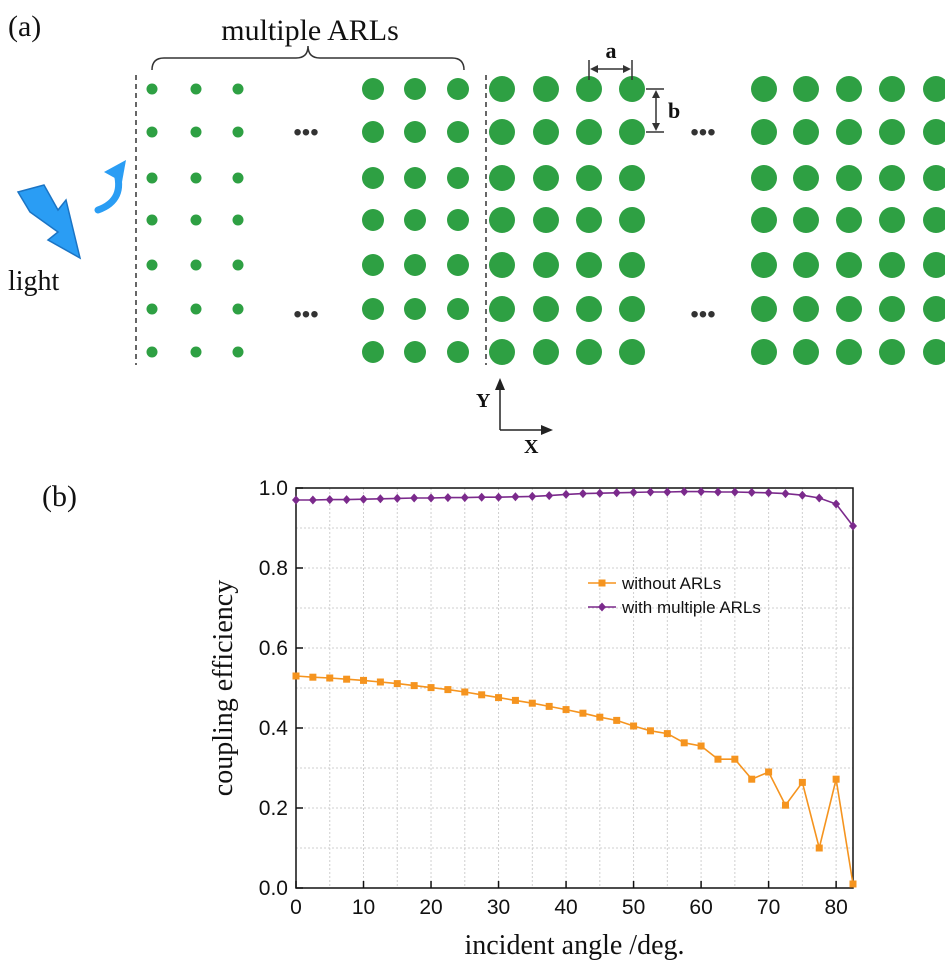  Describe the element at coordinates (49, 222) in the screenshot. I see `light-arrow-icon` at that location.